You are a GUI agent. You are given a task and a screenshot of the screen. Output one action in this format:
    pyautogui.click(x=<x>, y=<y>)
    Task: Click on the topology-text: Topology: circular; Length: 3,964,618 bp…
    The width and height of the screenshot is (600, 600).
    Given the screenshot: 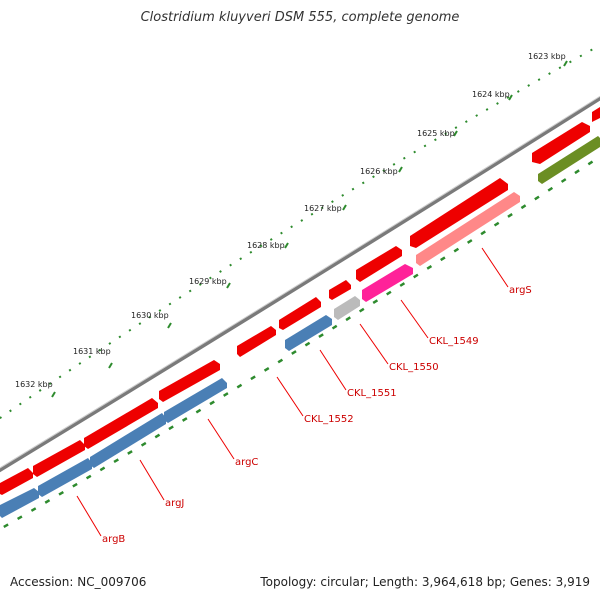 What is the action you would take?
    pyautogui.click(x=425, y=582)
    